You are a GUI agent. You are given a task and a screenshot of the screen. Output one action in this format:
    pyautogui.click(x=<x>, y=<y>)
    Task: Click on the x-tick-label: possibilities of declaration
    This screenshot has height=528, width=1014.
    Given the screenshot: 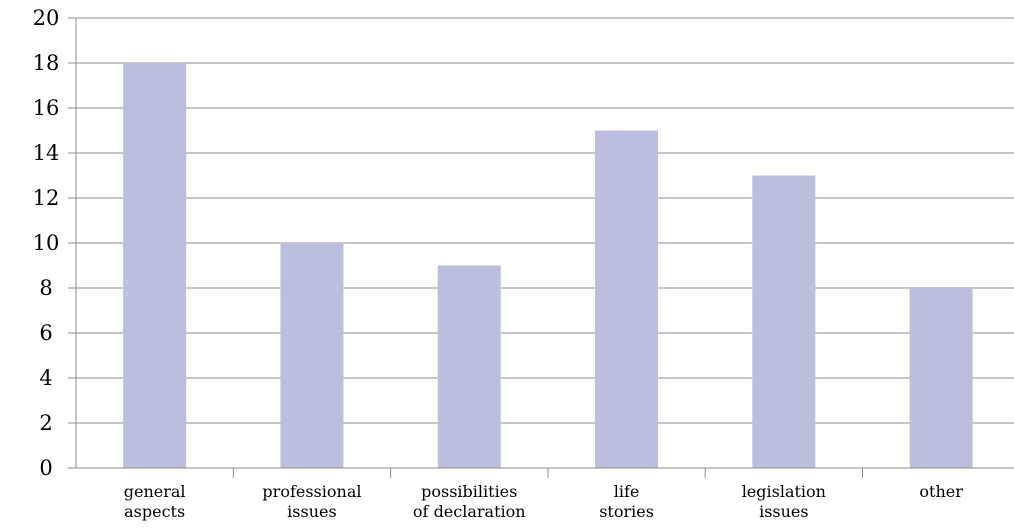 What is the action you would take?
    pyautogui.click(x=469, y=501)
    